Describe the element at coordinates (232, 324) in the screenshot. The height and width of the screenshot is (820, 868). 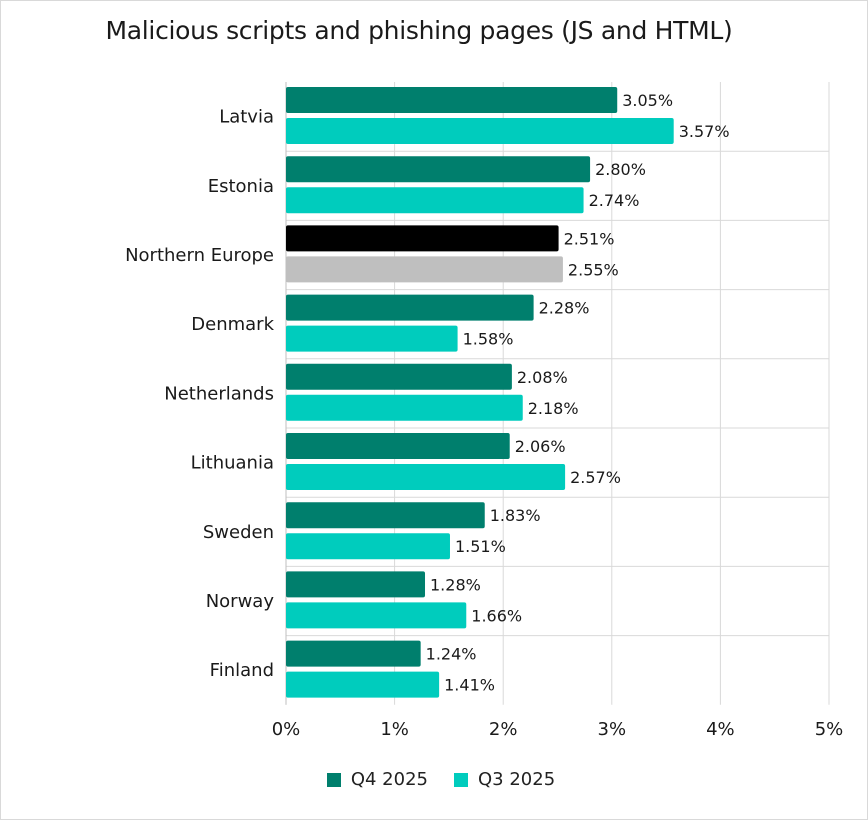
I see `category-label: Denmark` at that location.